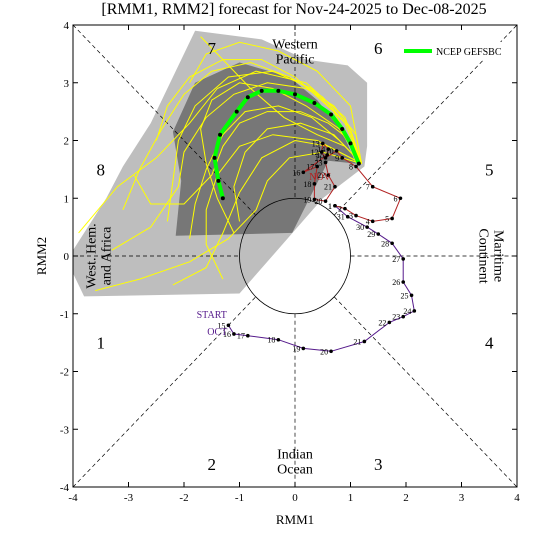 The image size is (540, 540). I want to click on x-tick-label--4: -4, so click(73, 498).